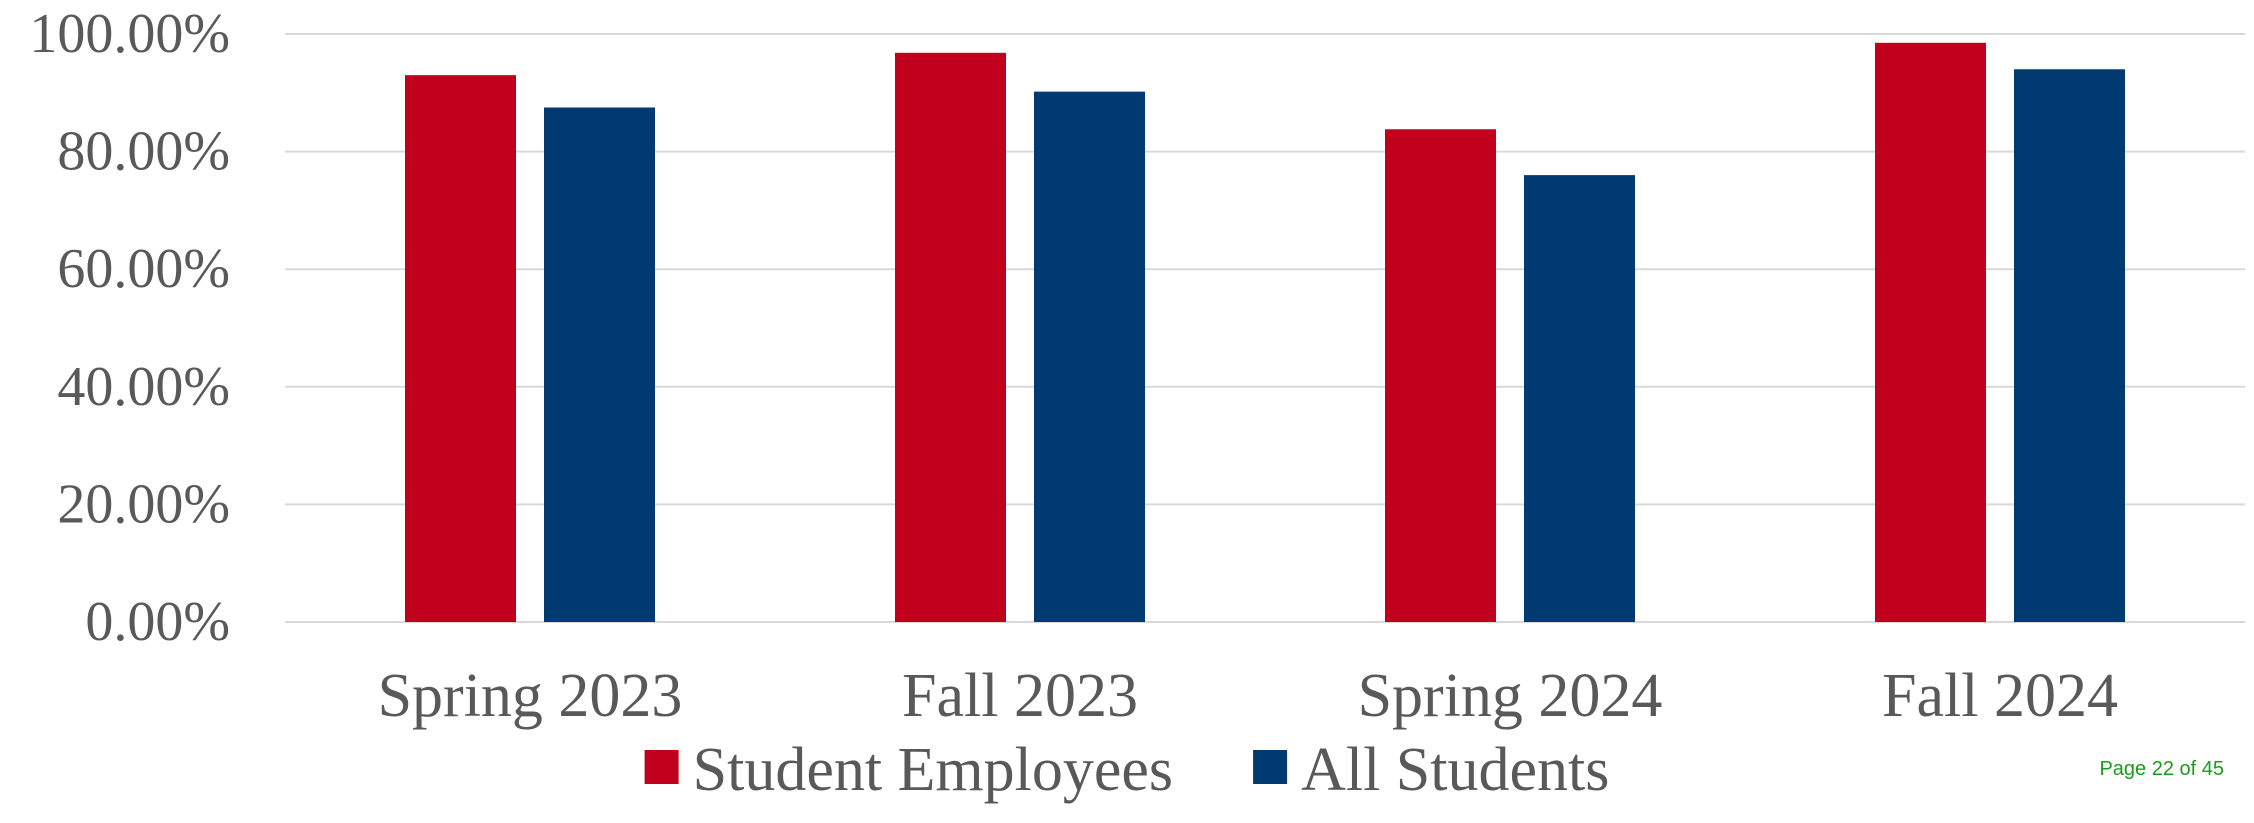 This screenshot has width=2254, height=823. Describe the element at coordinates (129, 34) in the screenshot. I see `y-tick-label: 100.00%` at that location.